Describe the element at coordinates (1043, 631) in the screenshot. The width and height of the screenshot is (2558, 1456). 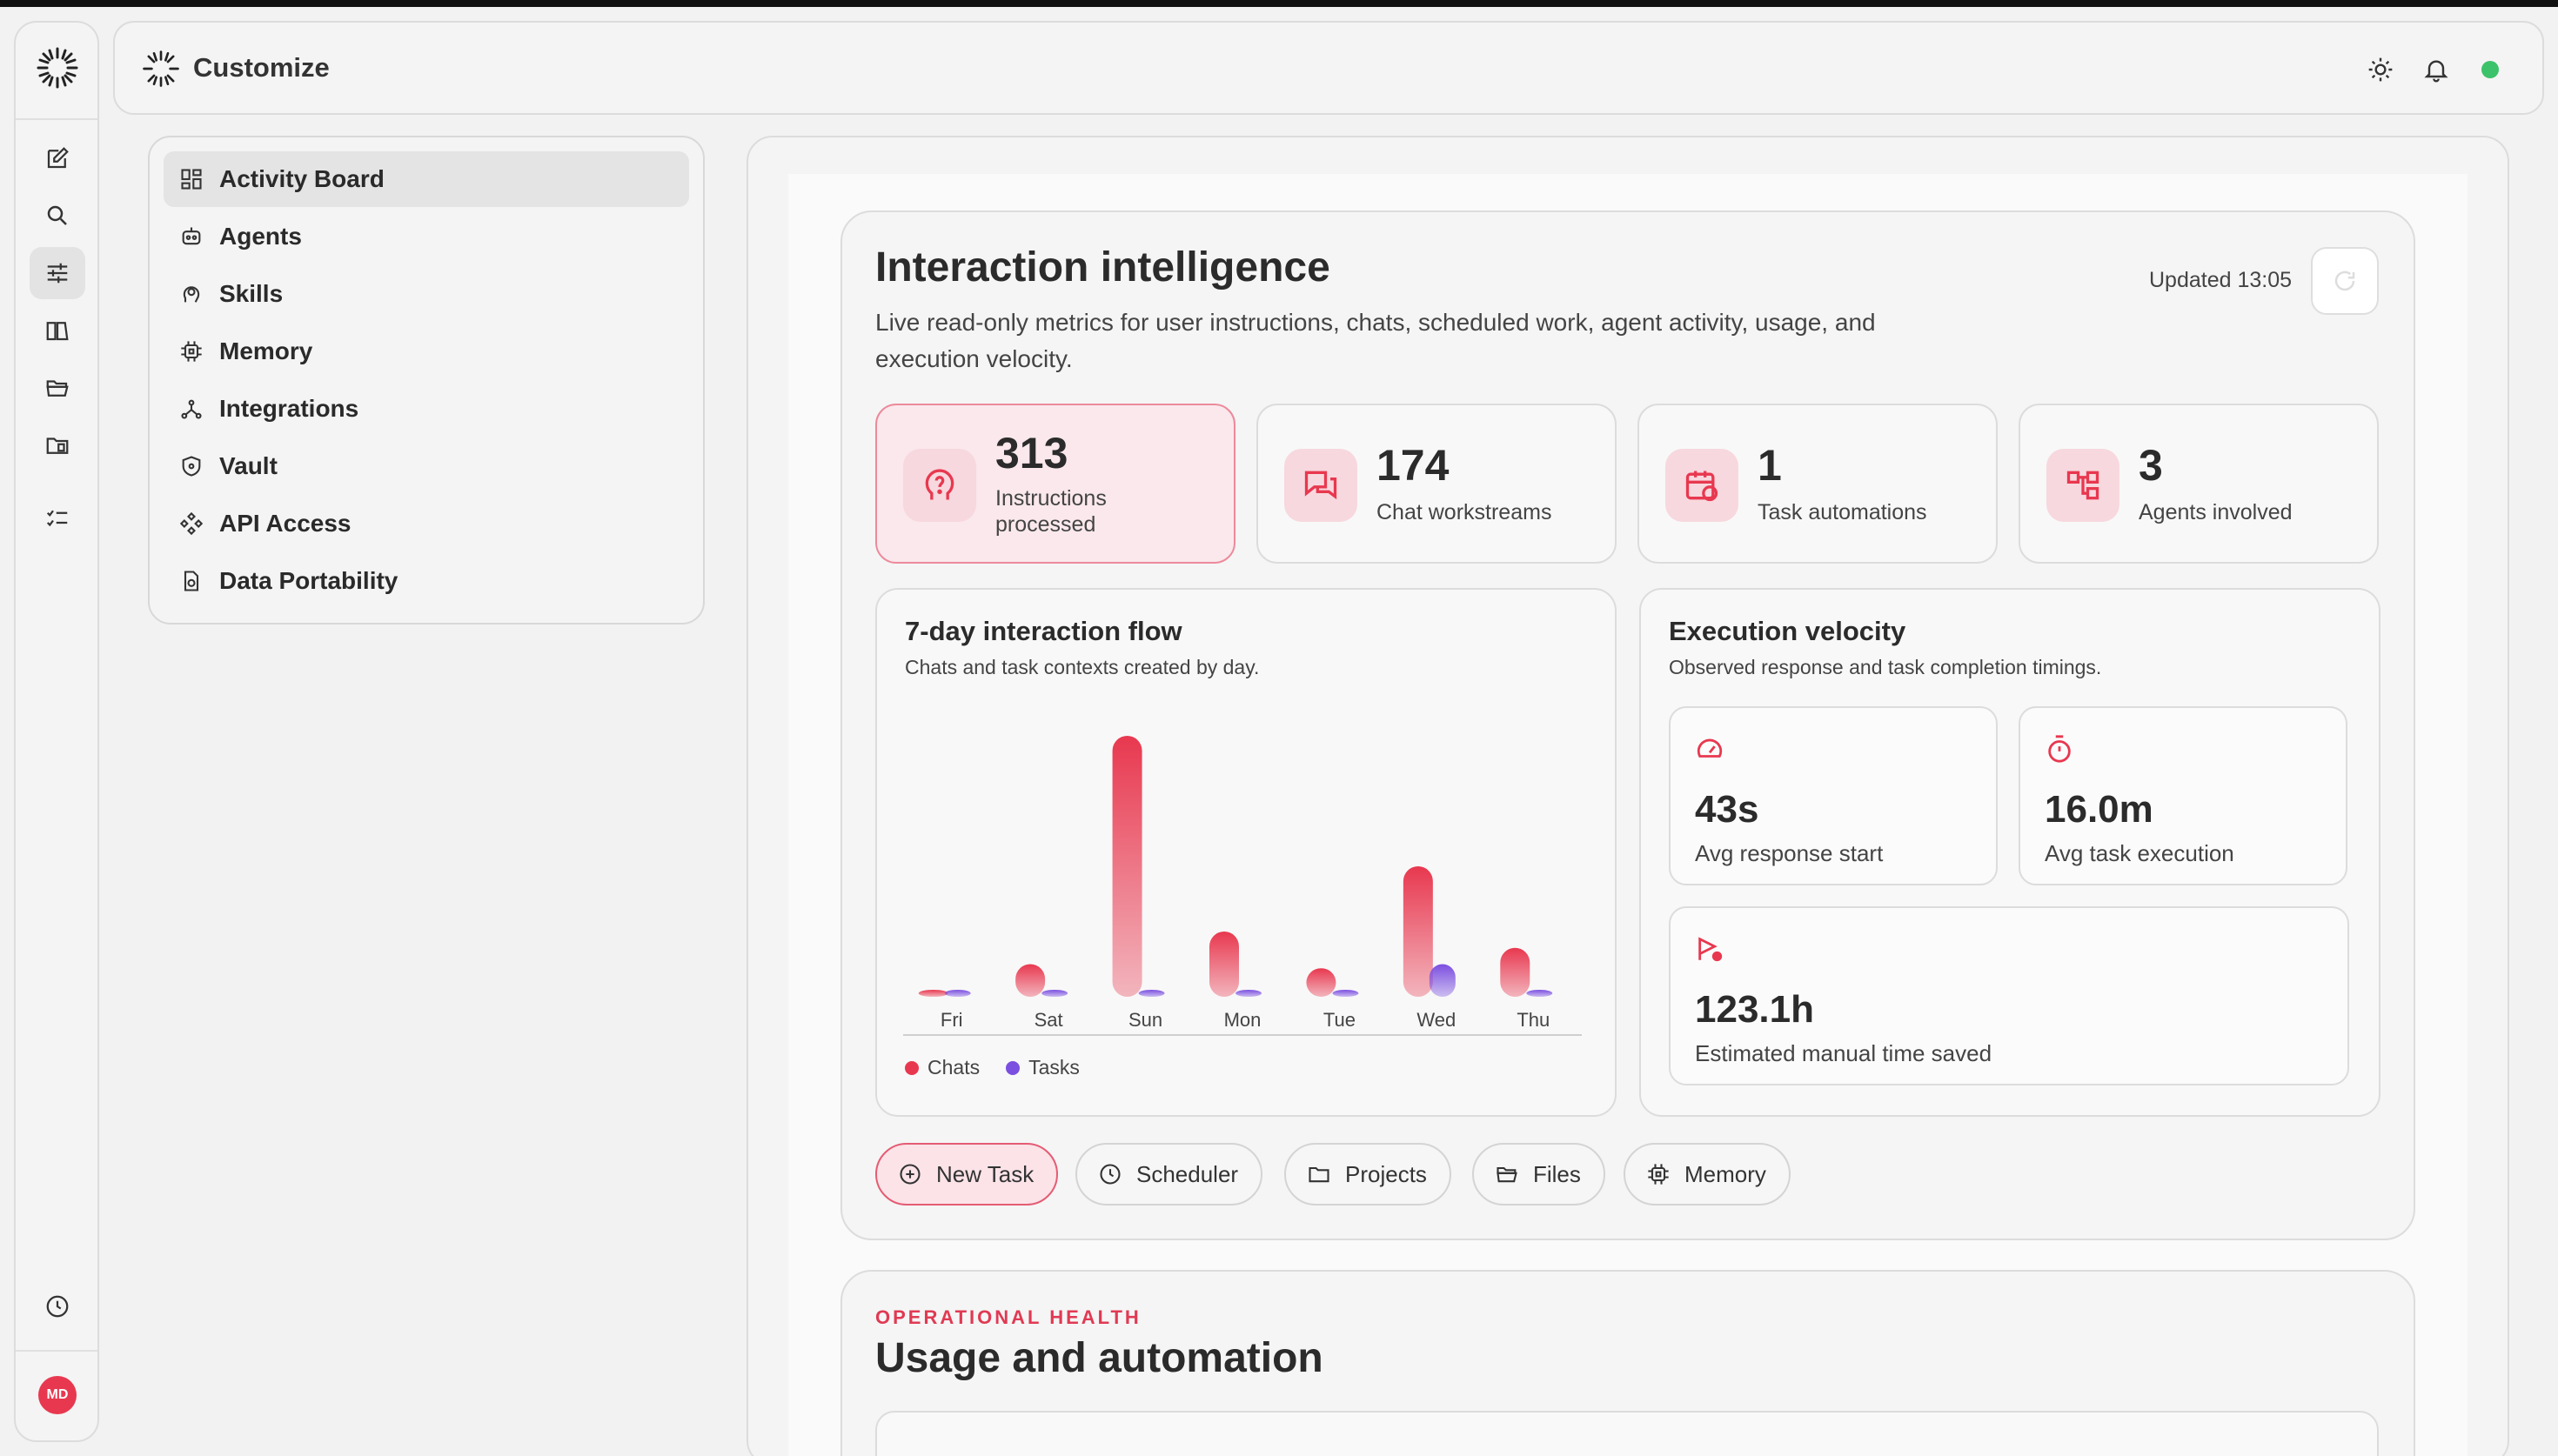
I see `flow-title: 7-day interaction flow` at that location.